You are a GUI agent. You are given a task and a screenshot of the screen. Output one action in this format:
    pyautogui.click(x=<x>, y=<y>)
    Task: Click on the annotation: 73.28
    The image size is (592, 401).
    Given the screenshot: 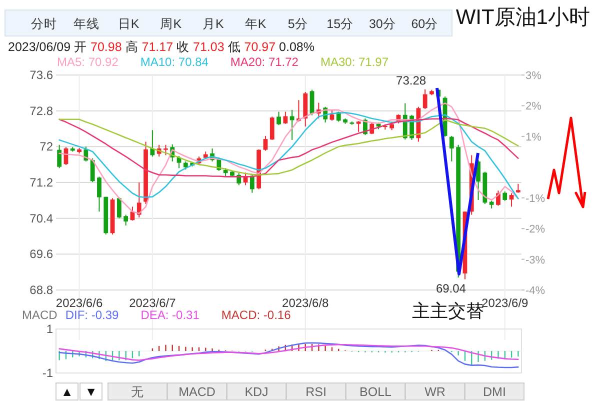 What is the action you would take?
    pyautogui.click(x=411, y=80)
    